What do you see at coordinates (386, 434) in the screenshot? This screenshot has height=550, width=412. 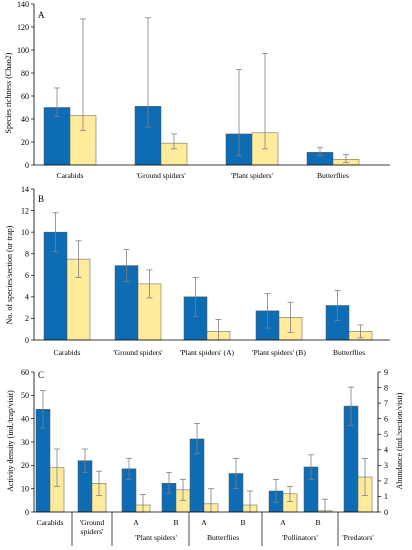 I see `right-y-tick-label: 5` at bounding box center [386, 434].